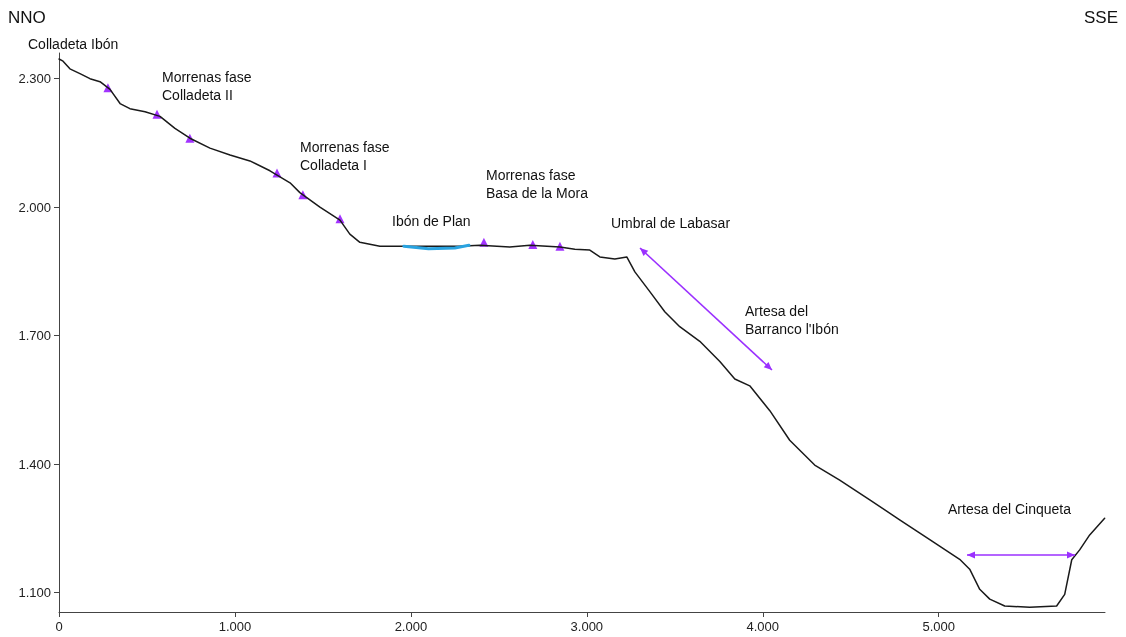 The width and height of the screenshot is (1126, 637). Describe the element at coordinates (235, 626) in the screenshot. I see `x-tick-label: 1.000` at that location.